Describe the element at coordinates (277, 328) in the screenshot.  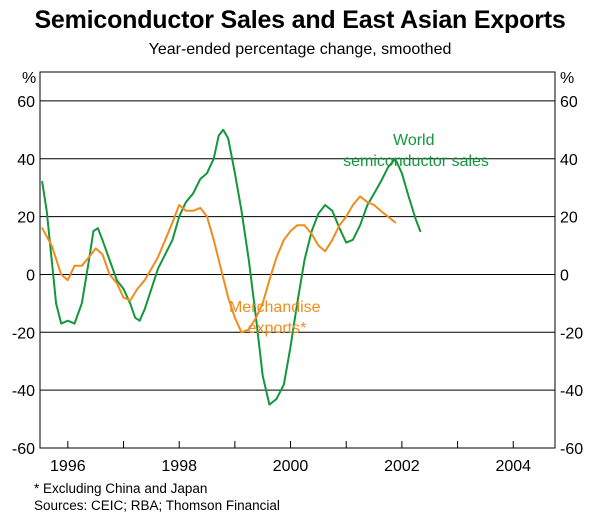
I see `merchandise-label-line-2: exports*` at that location.